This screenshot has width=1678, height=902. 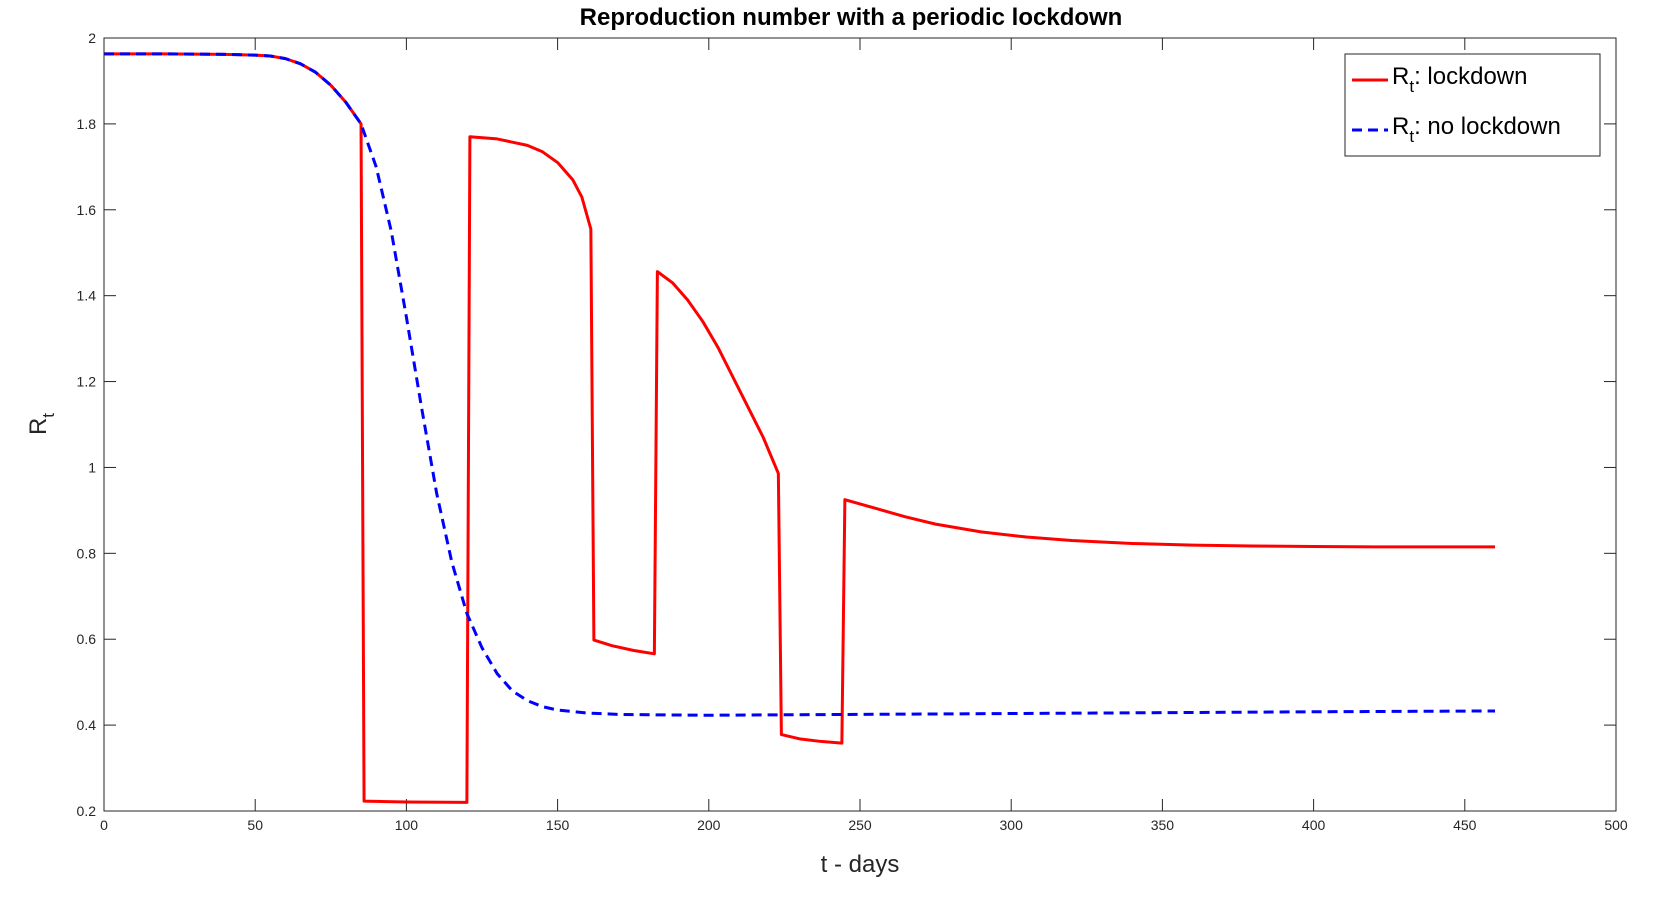 I want to click on y-tick-label: 1.2, so click(x=87, y=382).